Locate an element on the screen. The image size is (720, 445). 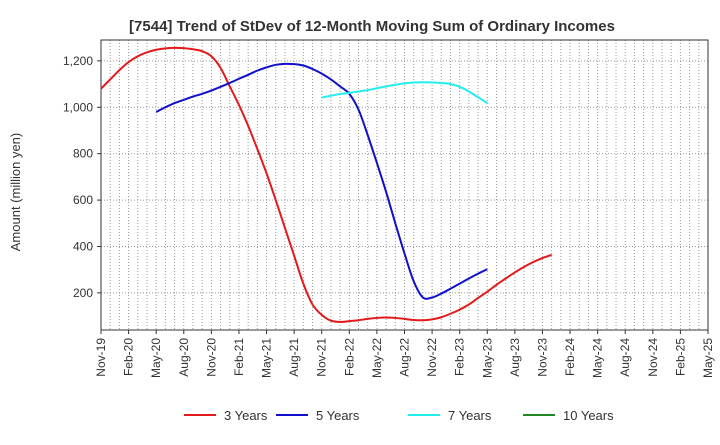
x-tick-label: Aug-24 is located at coordinates (625, 357).